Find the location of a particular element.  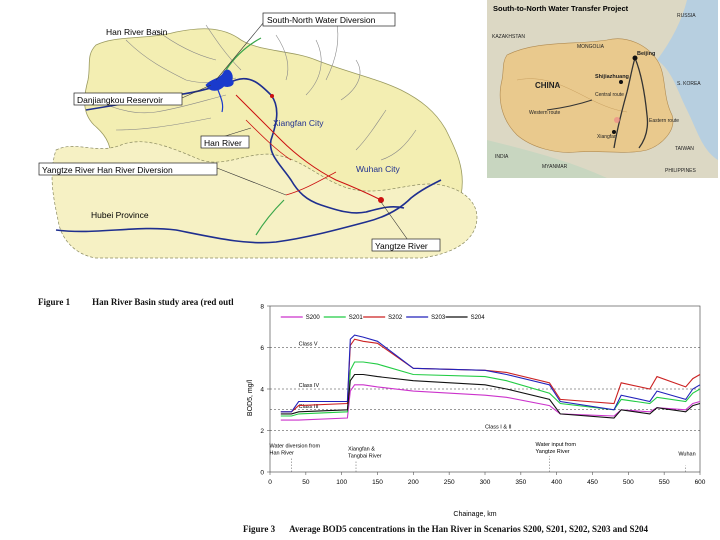

inset-label-mongolia: MONGOLIA is located at coordinates (591, 47).